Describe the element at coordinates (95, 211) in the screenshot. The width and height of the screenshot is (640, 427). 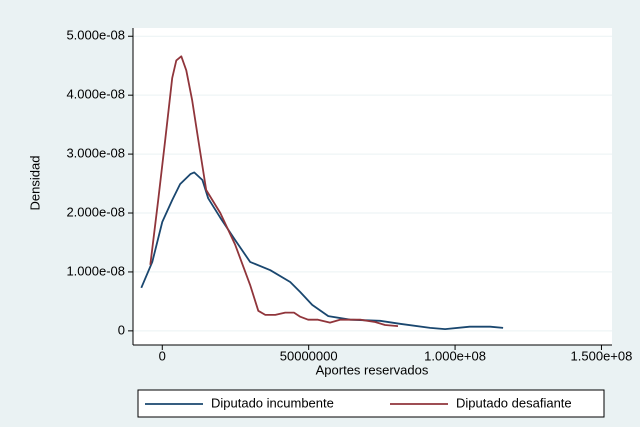
I see `y-tick-label: 2.000e-08` at that location.